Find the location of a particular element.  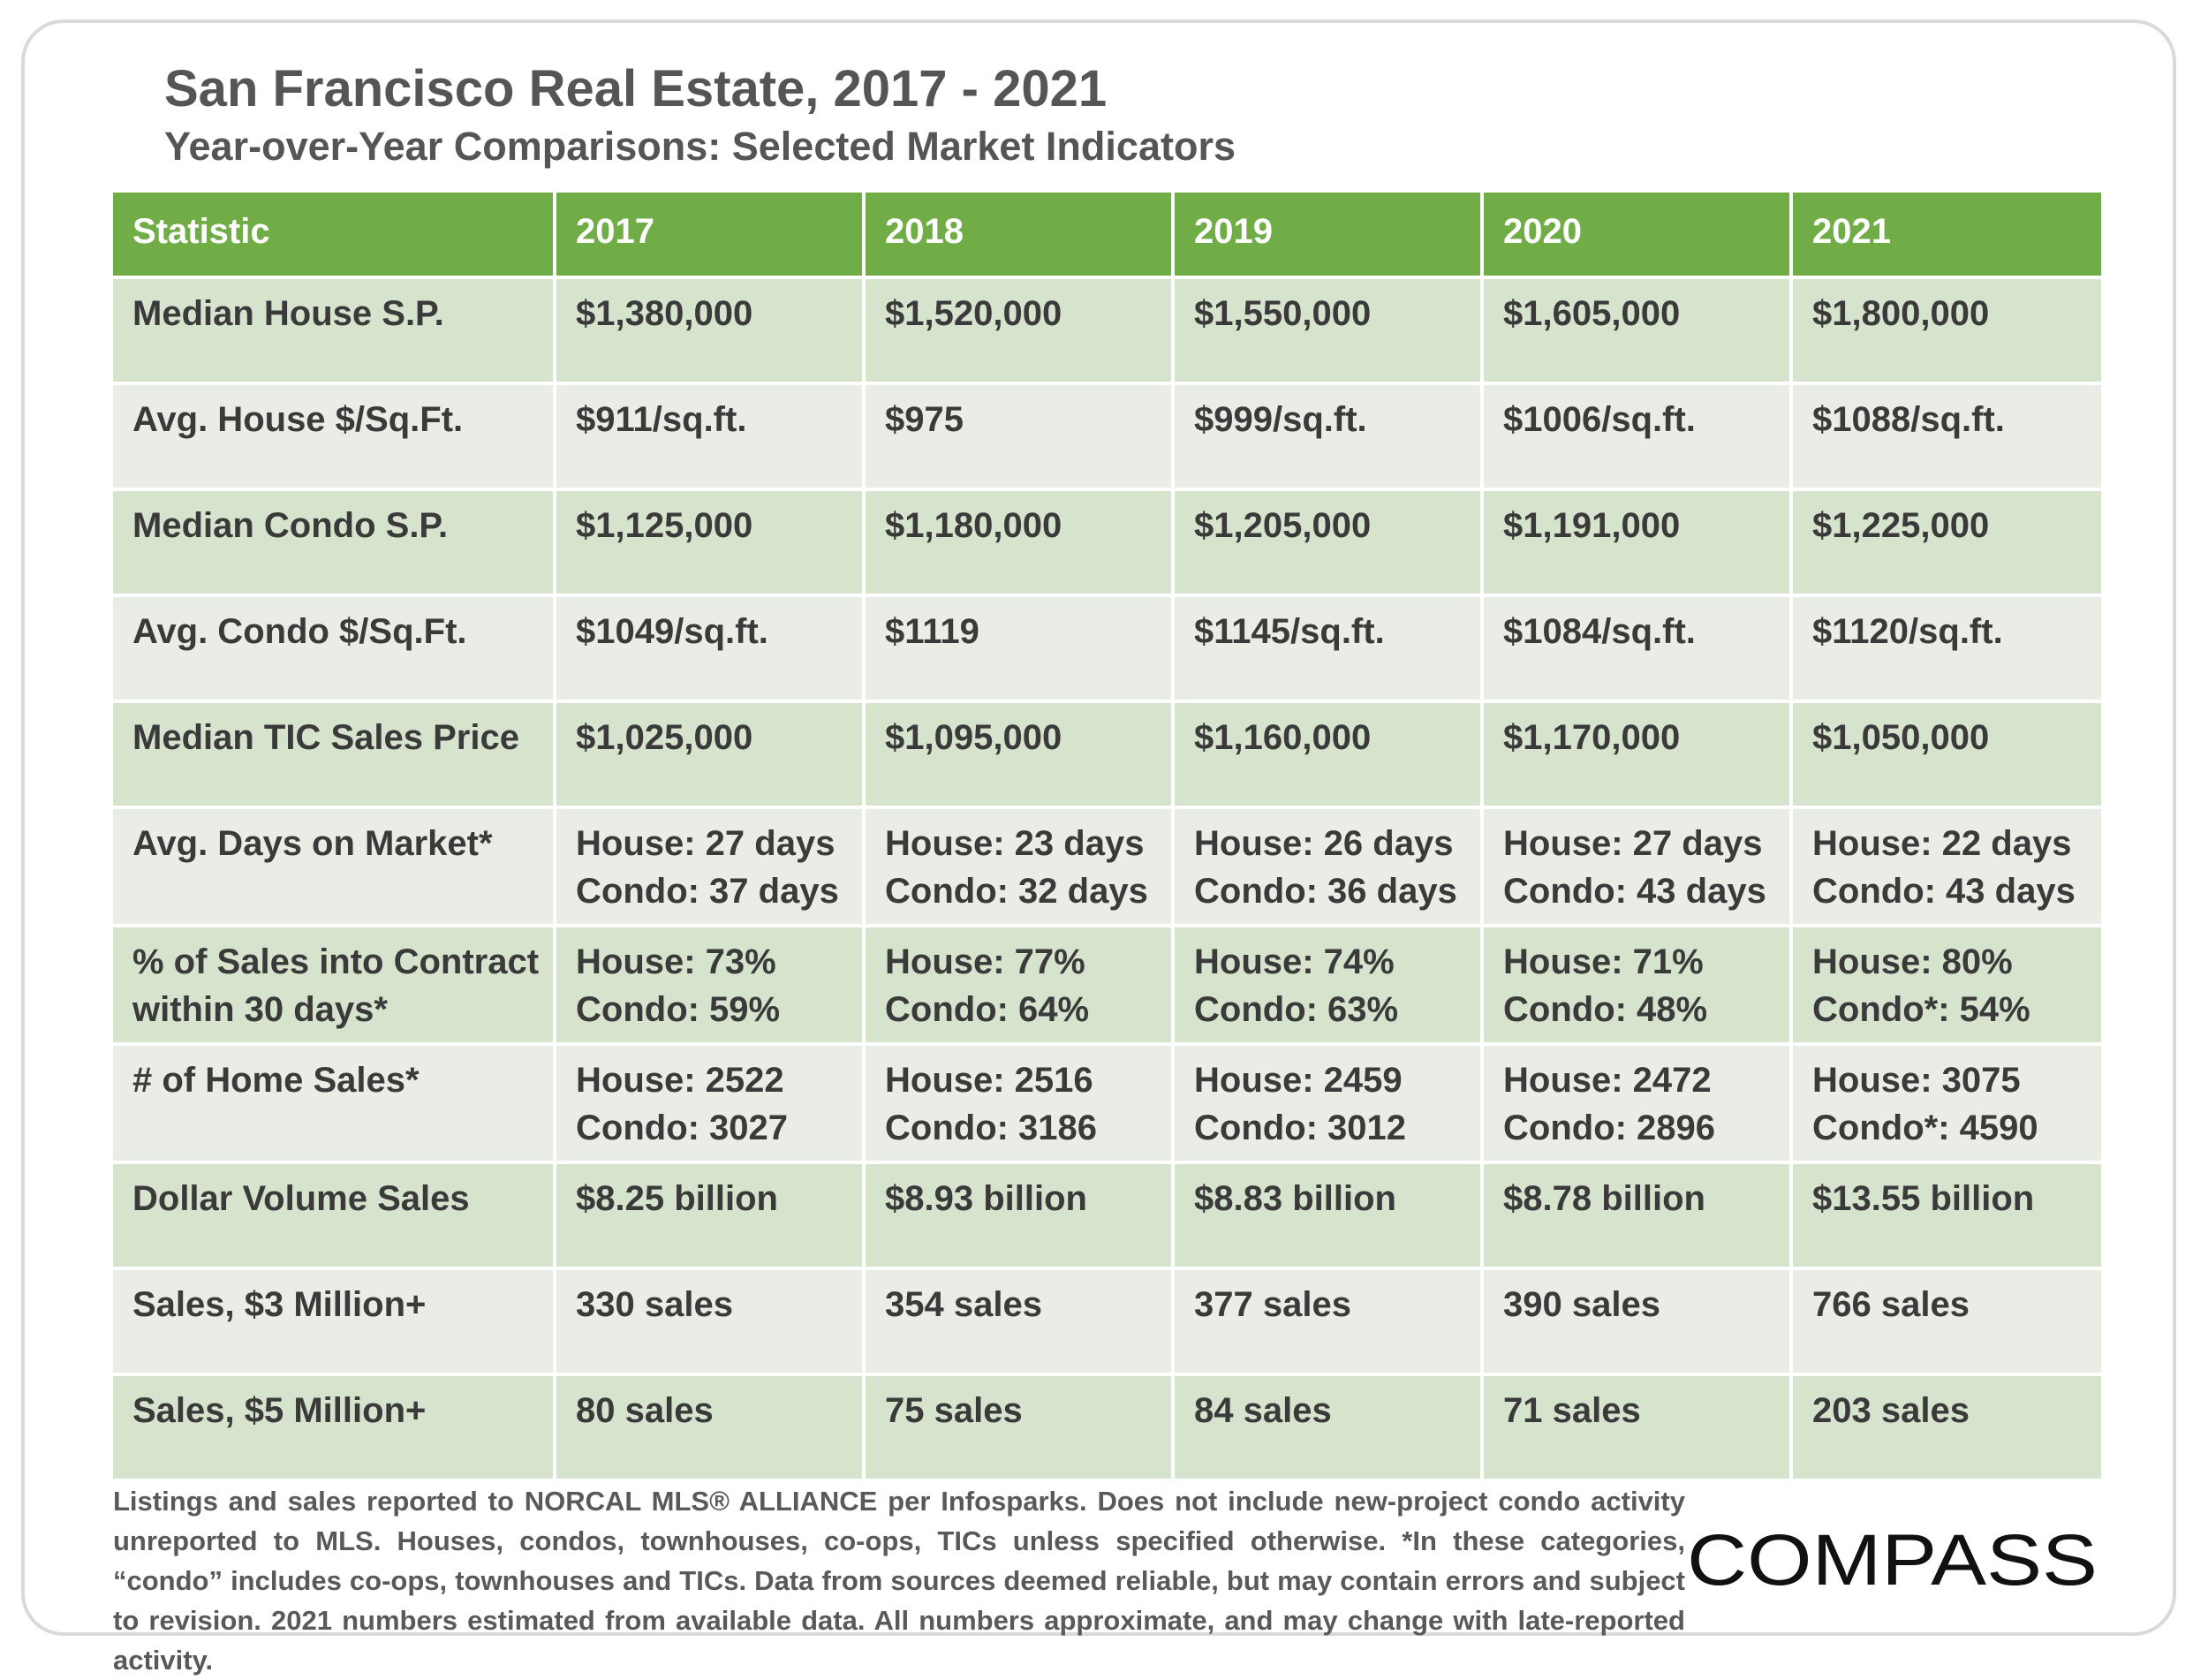

value-cell-2018: 75 sales is located at coordinates (1019, 1428).